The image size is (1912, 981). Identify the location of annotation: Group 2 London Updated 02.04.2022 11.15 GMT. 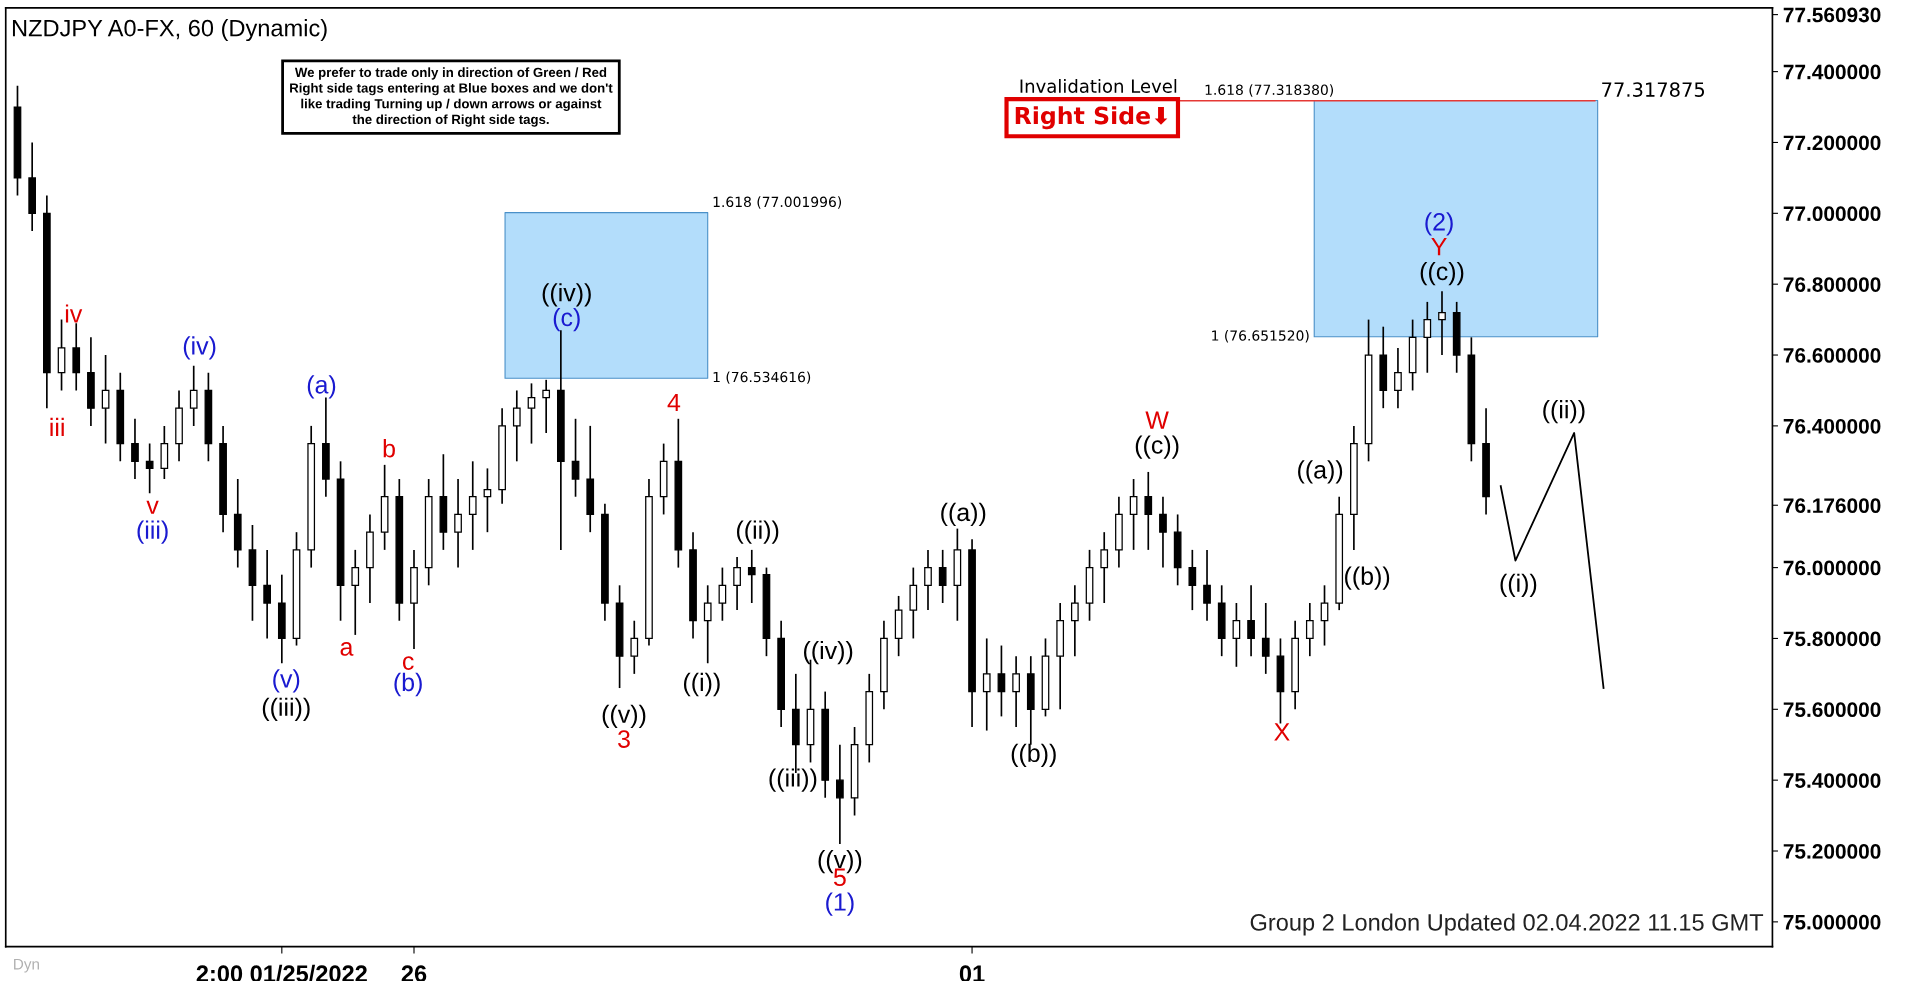
(1507, 924).